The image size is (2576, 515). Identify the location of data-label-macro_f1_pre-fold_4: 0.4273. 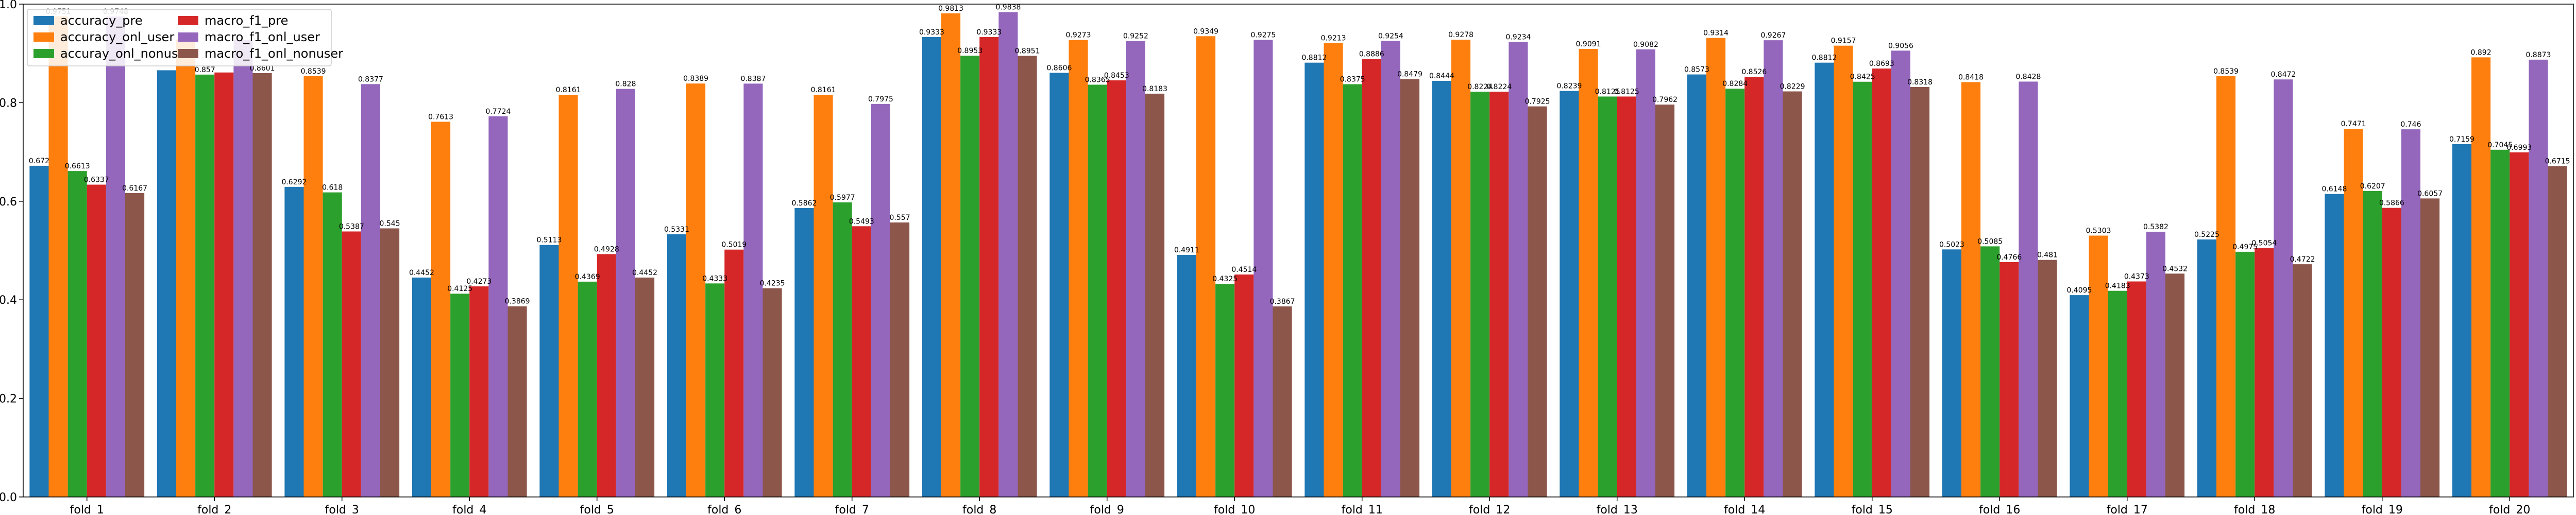
(479, 282).